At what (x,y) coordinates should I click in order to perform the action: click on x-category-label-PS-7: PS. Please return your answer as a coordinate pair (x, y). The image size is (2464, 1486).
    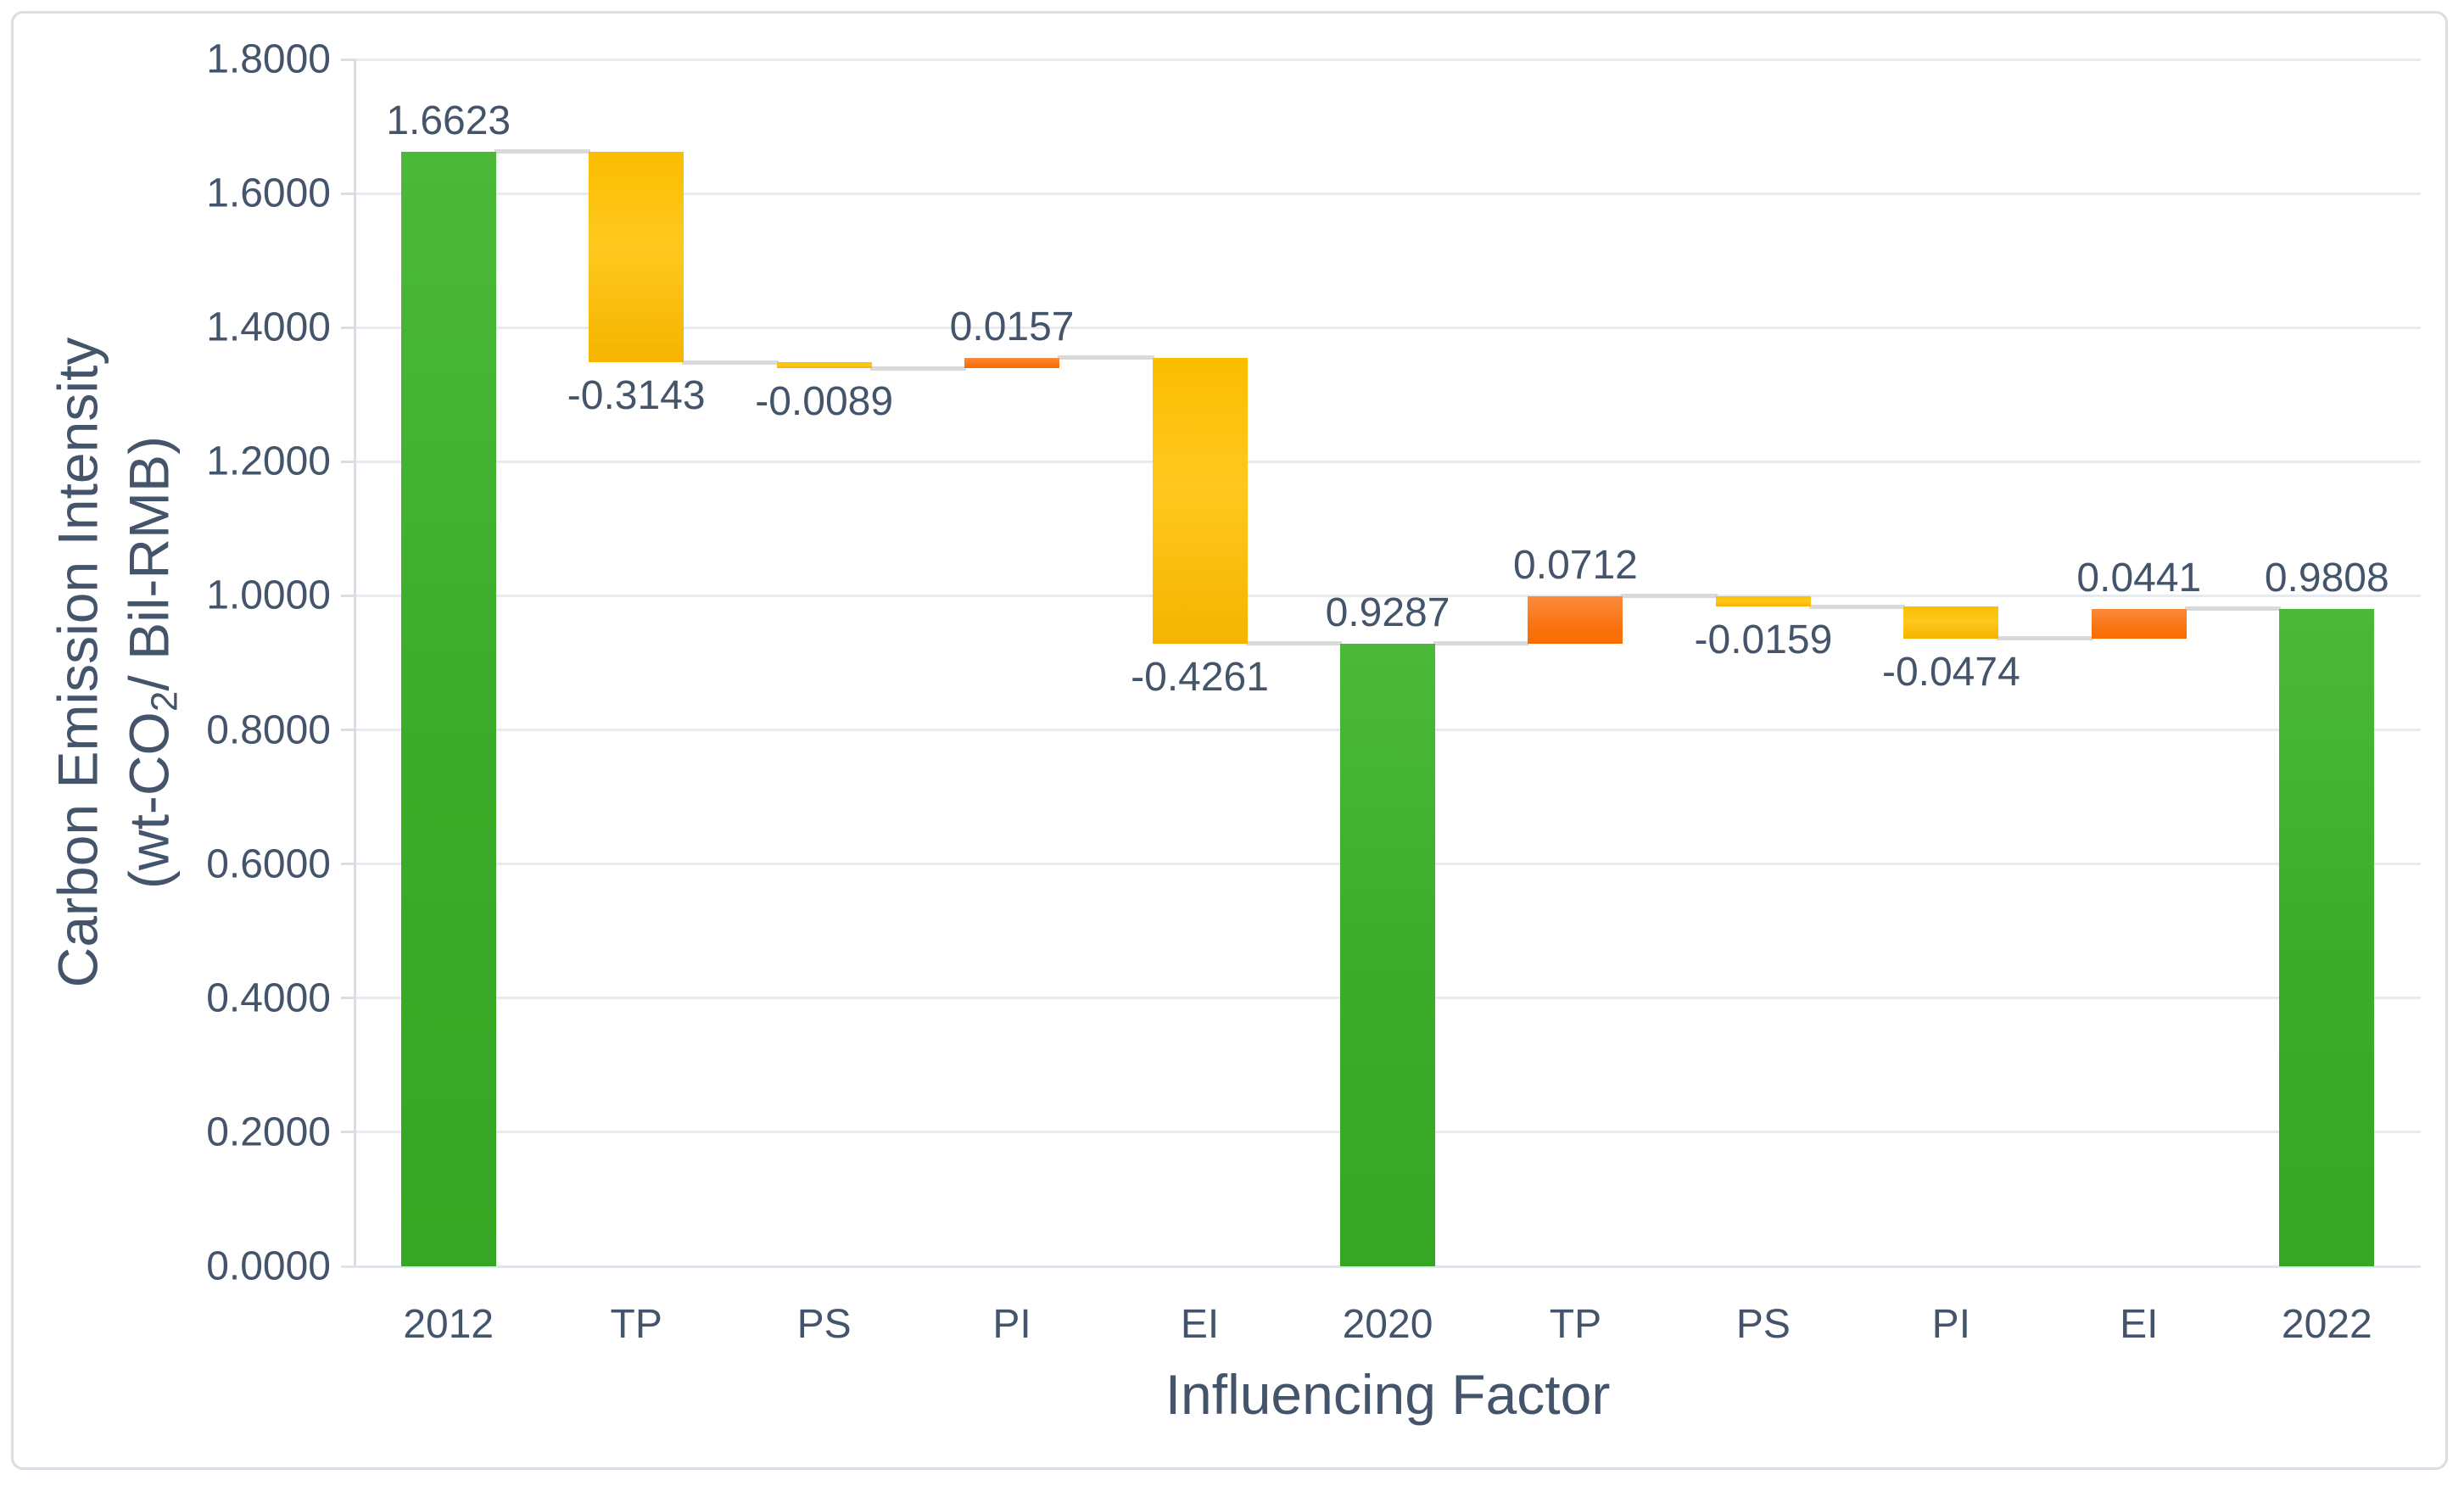
    Looking at the image, I should click on (1763, 1324).